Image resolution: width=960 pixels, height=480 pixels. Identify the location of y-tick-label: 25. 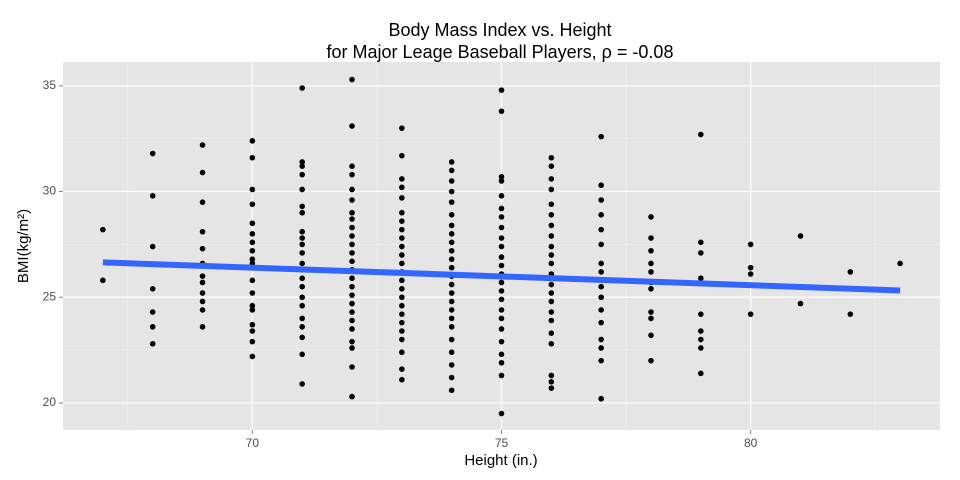
(50, 296).